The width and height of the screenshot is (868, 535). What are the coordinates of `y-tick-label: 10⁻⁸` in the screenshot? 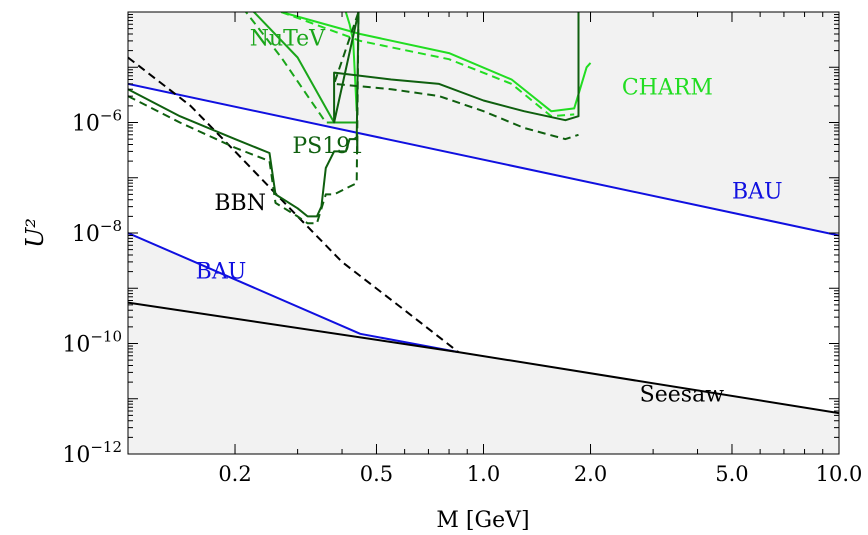 It's located at (97, 232).